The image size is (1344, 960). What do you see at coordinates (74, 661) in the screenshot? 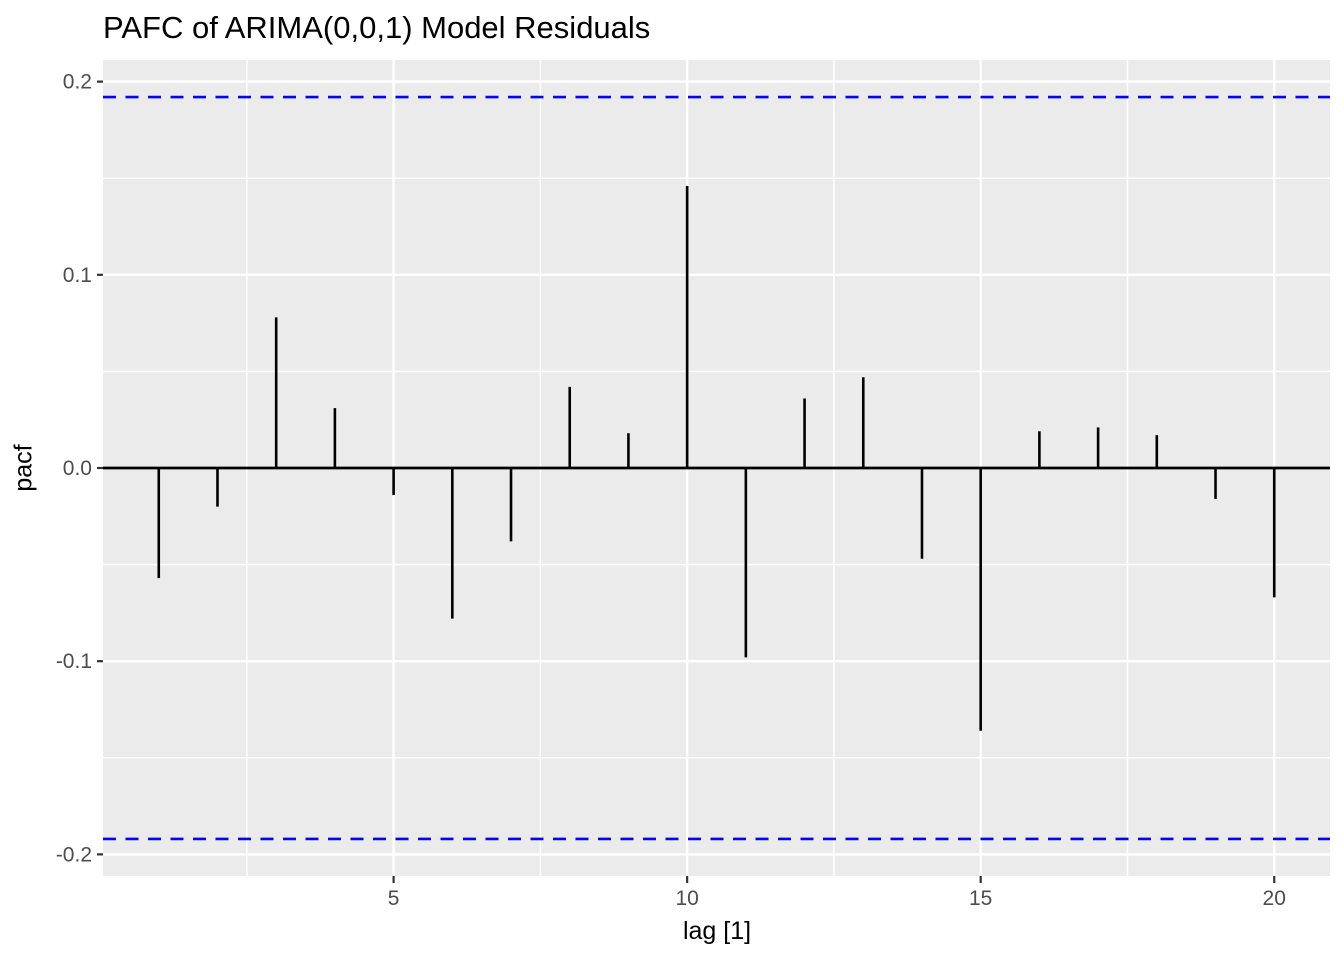
I see `y-tick-label: -0.1` at bounding box center [74, 661].